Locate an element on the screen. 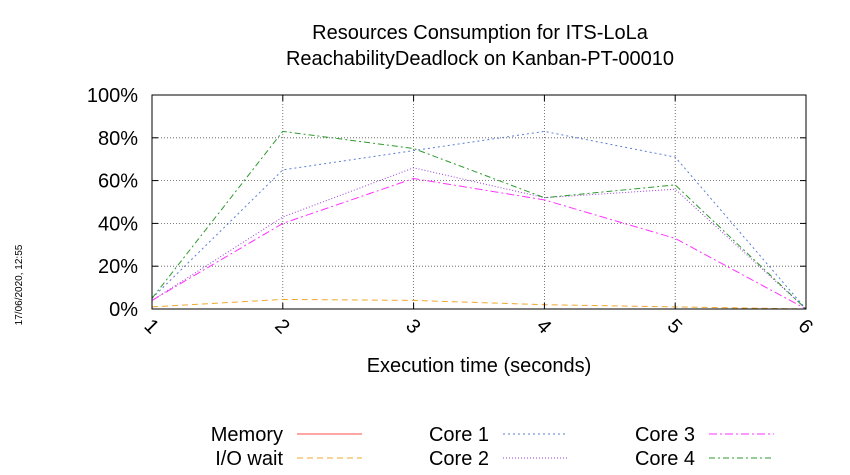 Image resolution: width=850 pixels, height=475 pixels. legend-label-i-o-wait: I/O wait is located at coordinates (249, 459).